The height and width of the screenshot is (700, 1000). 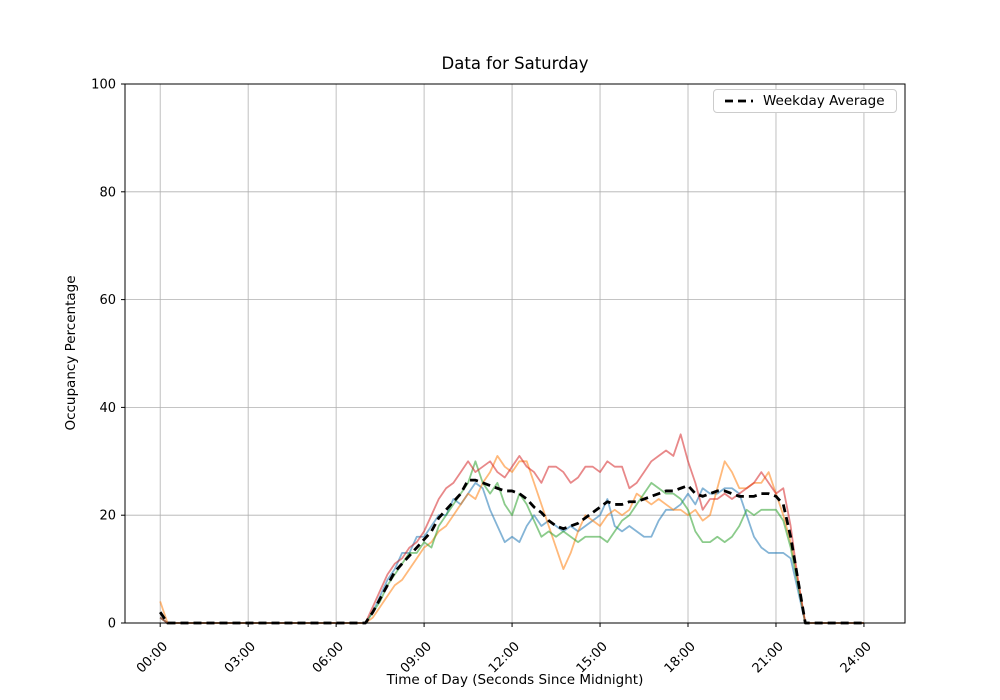 I want to click on x-tick-label: 15:00, so click(x=592, y=657).